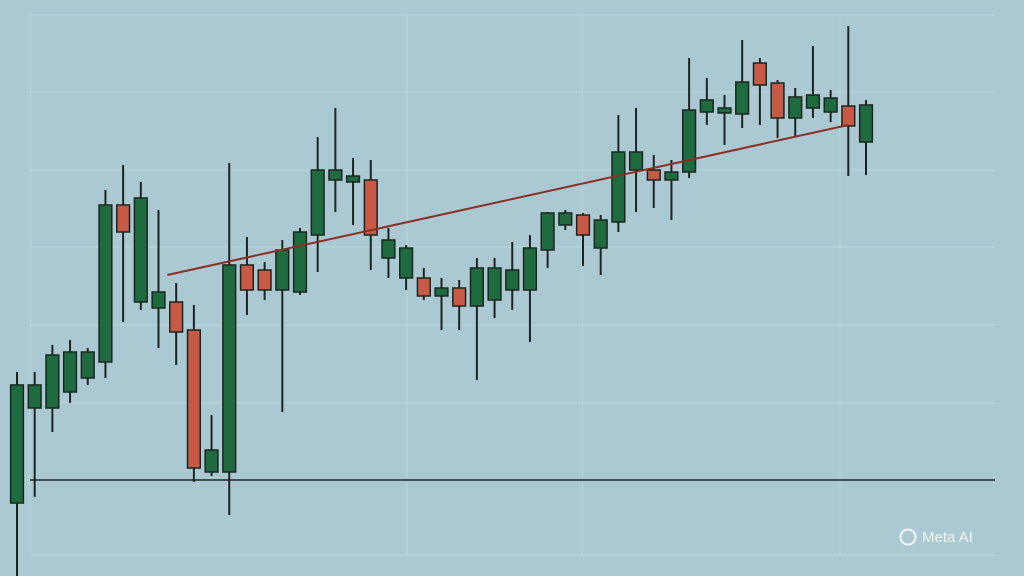 The height and width of the screenshot is (576, 1024). I want to click on watermark: Meta AI, so click(936, 537).